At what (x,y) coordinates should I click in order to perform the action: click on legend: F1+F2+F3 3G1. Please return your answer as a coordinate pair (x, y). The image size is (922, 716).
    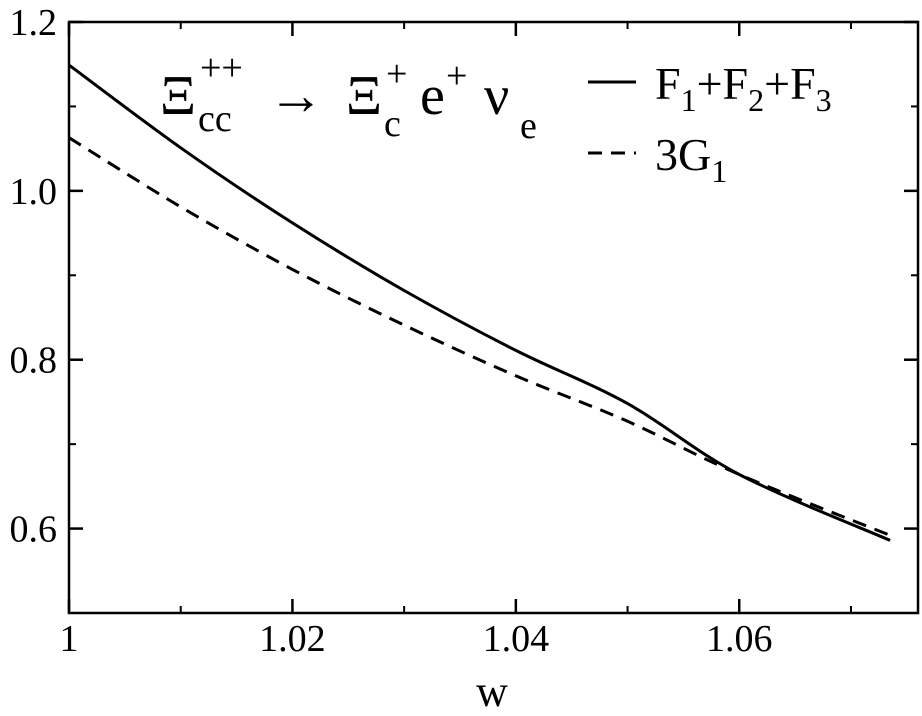
    Looking at the image, I should click on (710, 123).